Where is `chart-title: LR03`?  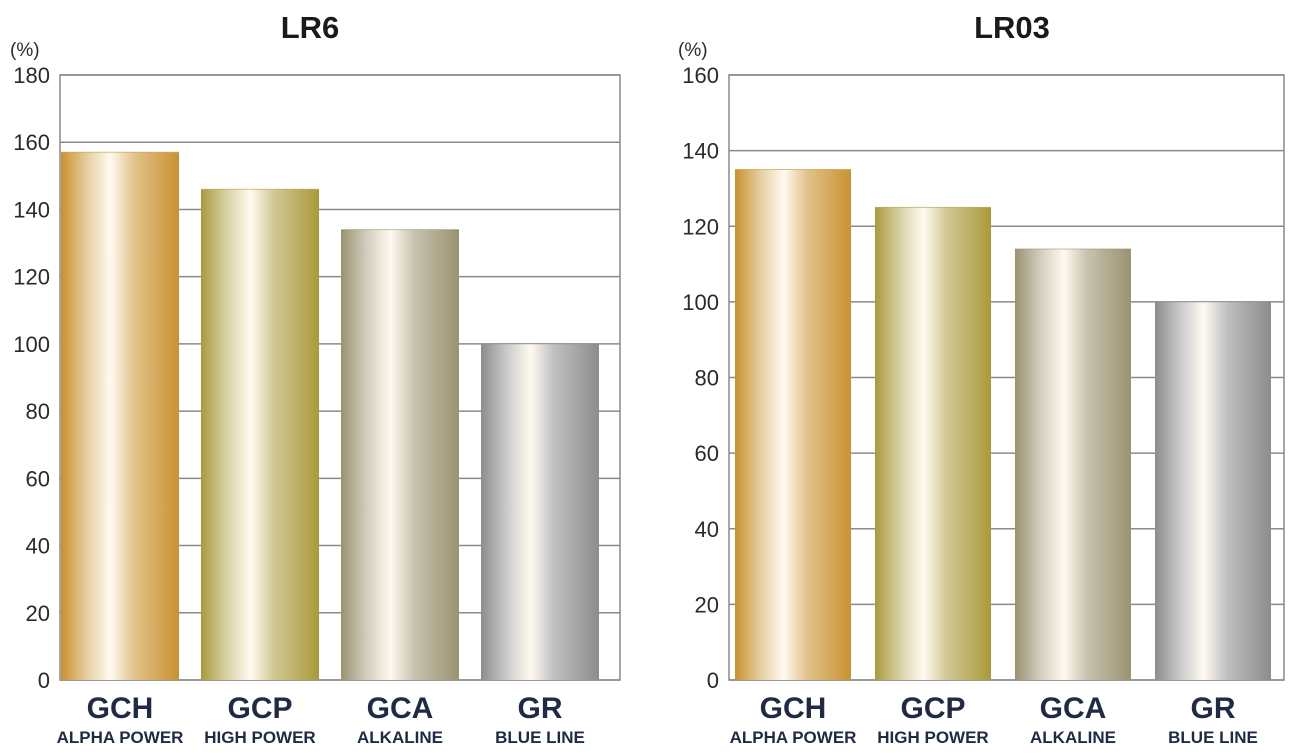
chart-title: LR03 is located at coordinates (1012, 27).